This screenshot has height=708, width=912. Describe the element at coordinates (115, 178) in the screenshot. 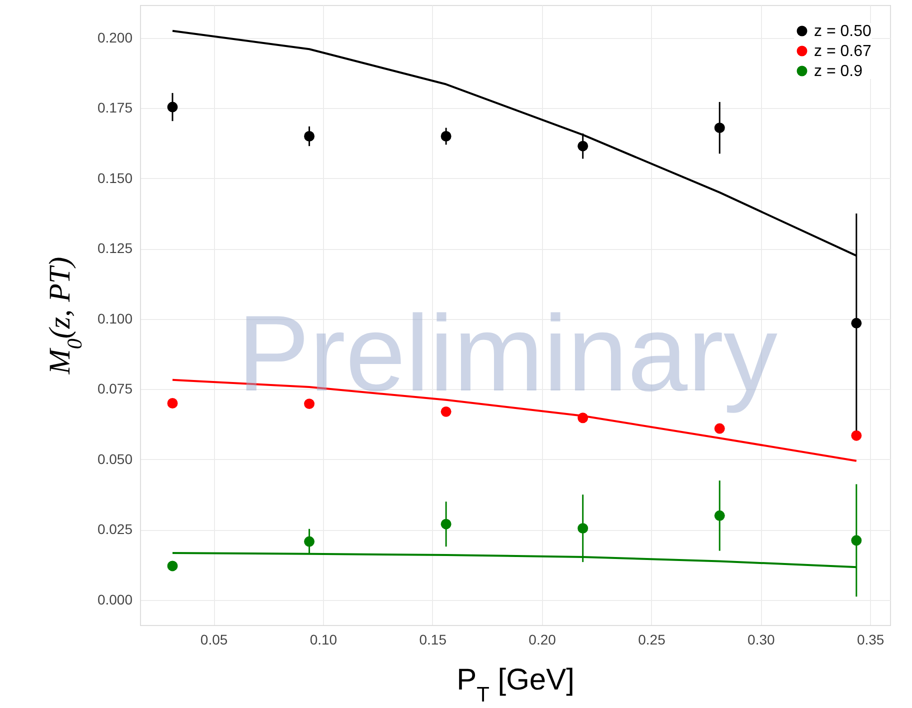

I see `y-tick-label: 0.150` at that location.